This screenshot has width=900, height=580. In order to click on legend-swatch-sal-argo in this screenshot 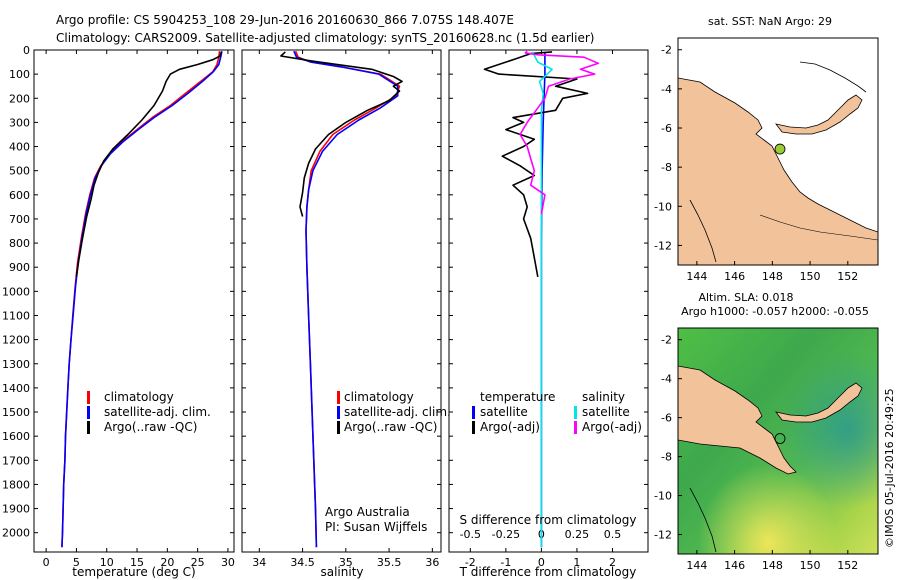, I will do `click(575, 427)`.